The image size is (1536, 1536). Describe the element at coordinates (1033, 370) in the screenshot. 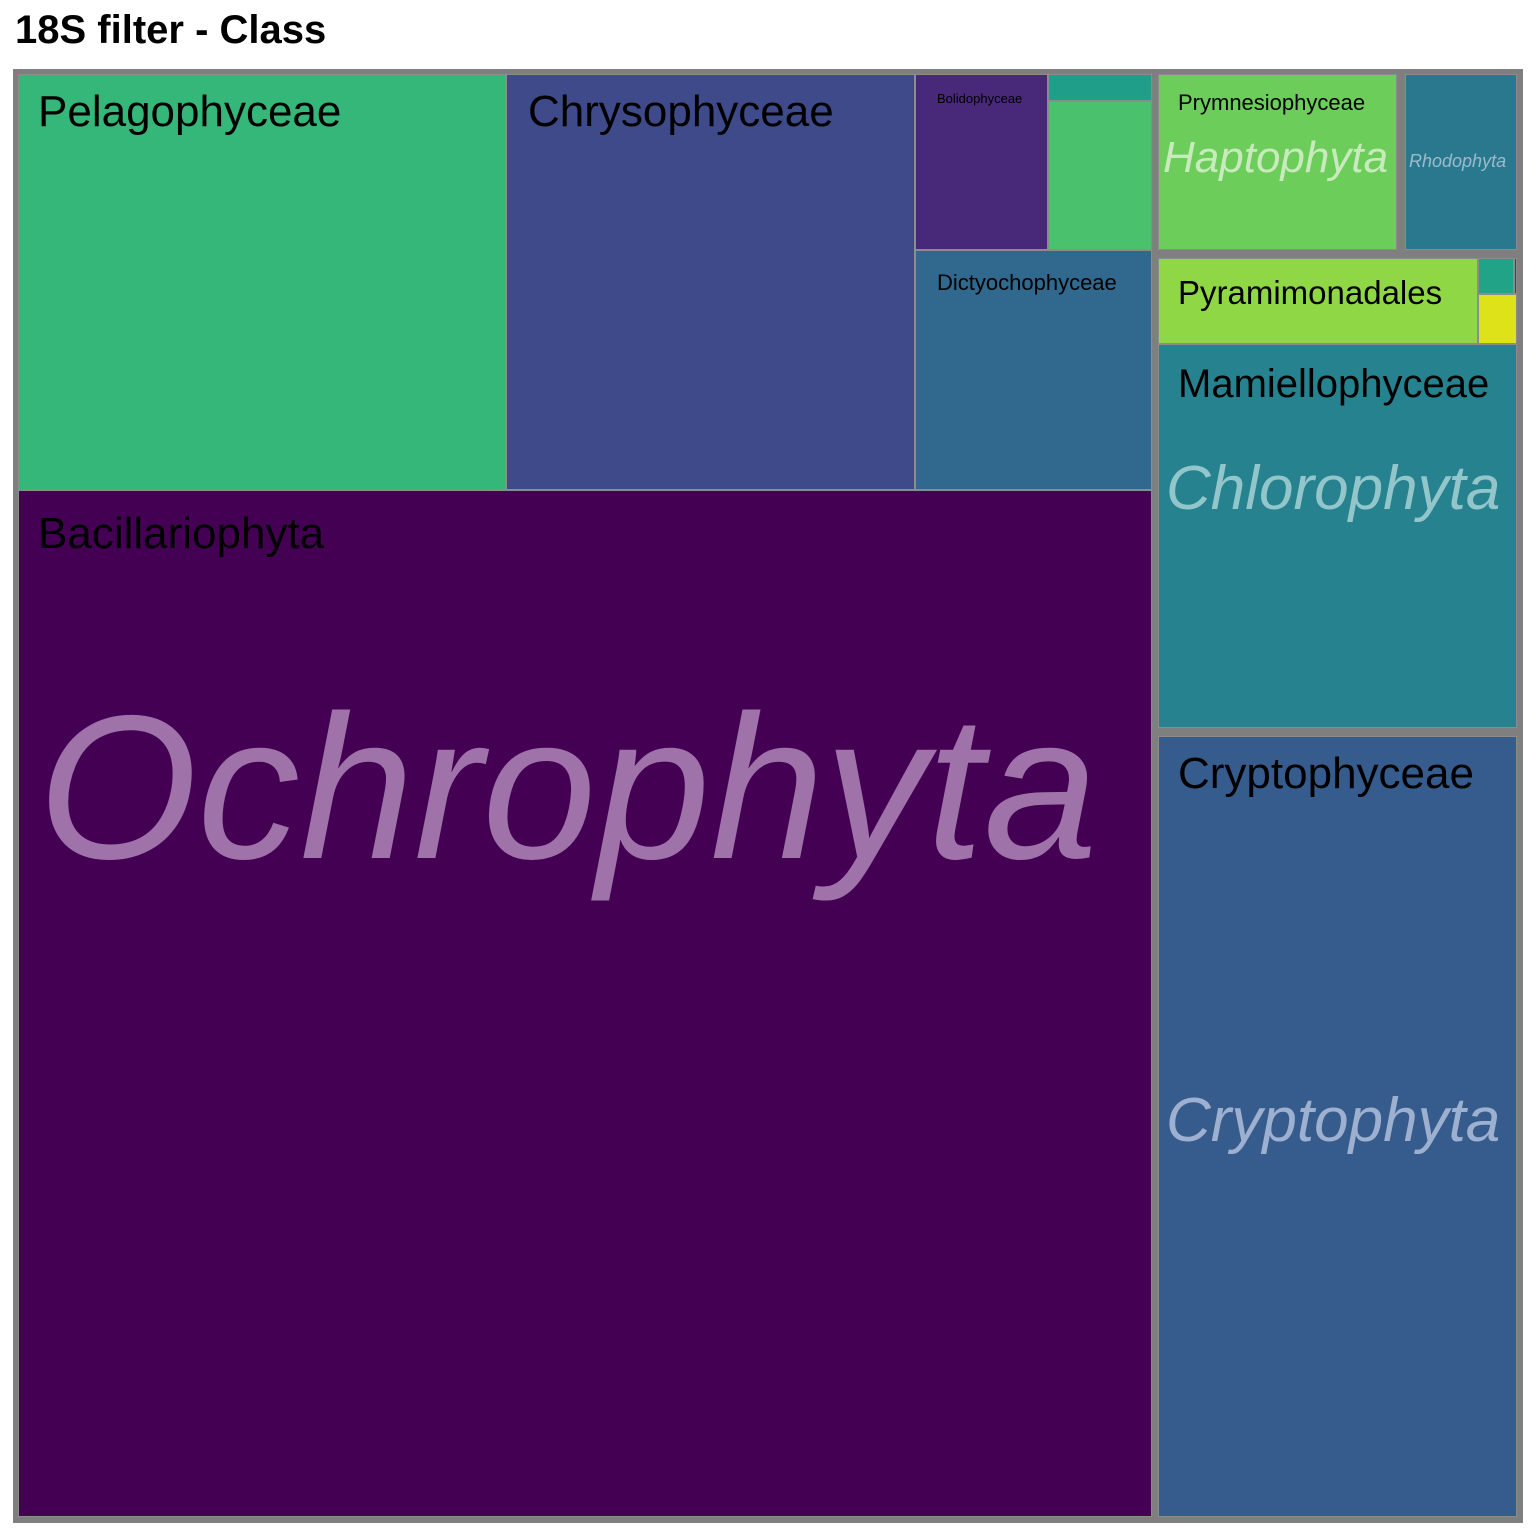

I see `cell-dictyochophyceae` at that location.